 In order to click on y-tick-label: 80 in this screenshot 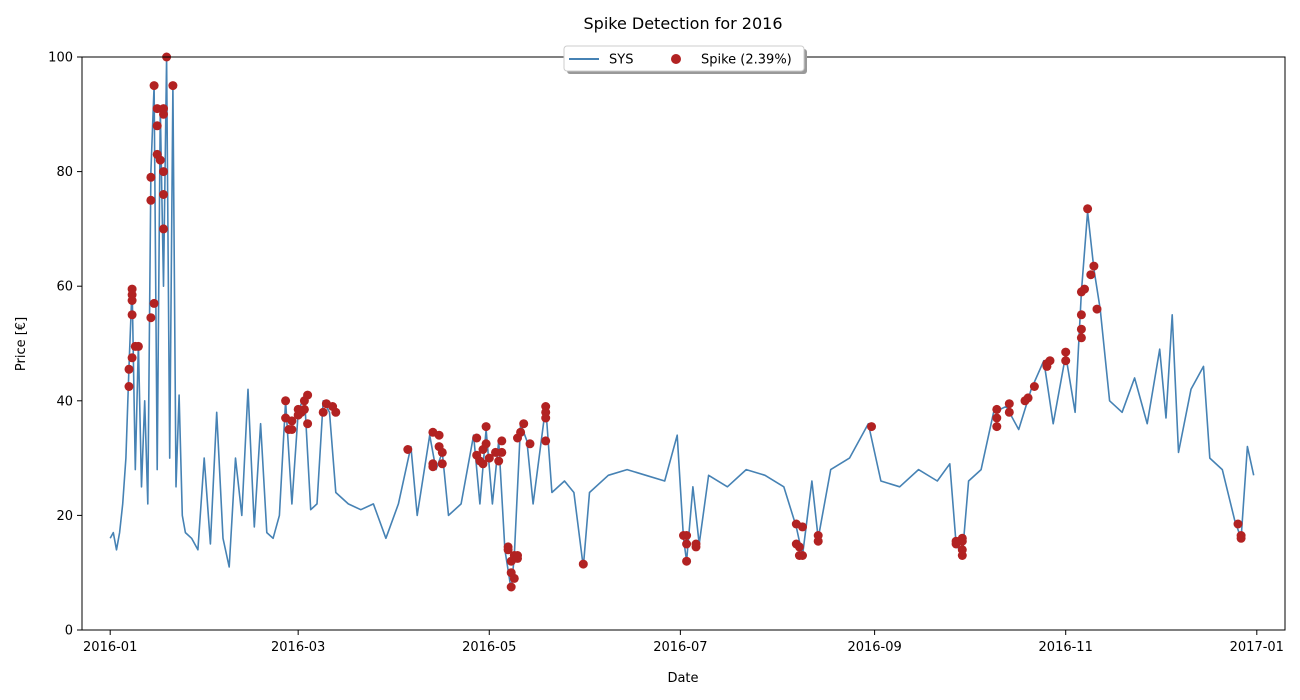, I will do `click(64, 172)`.